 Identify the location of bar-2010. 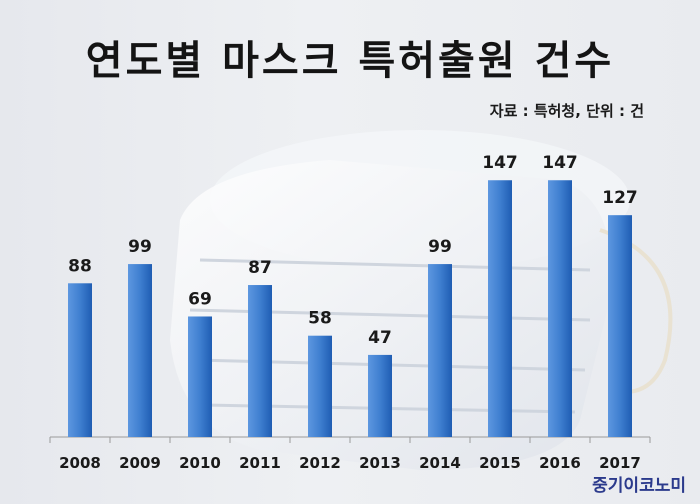
(200, 376).